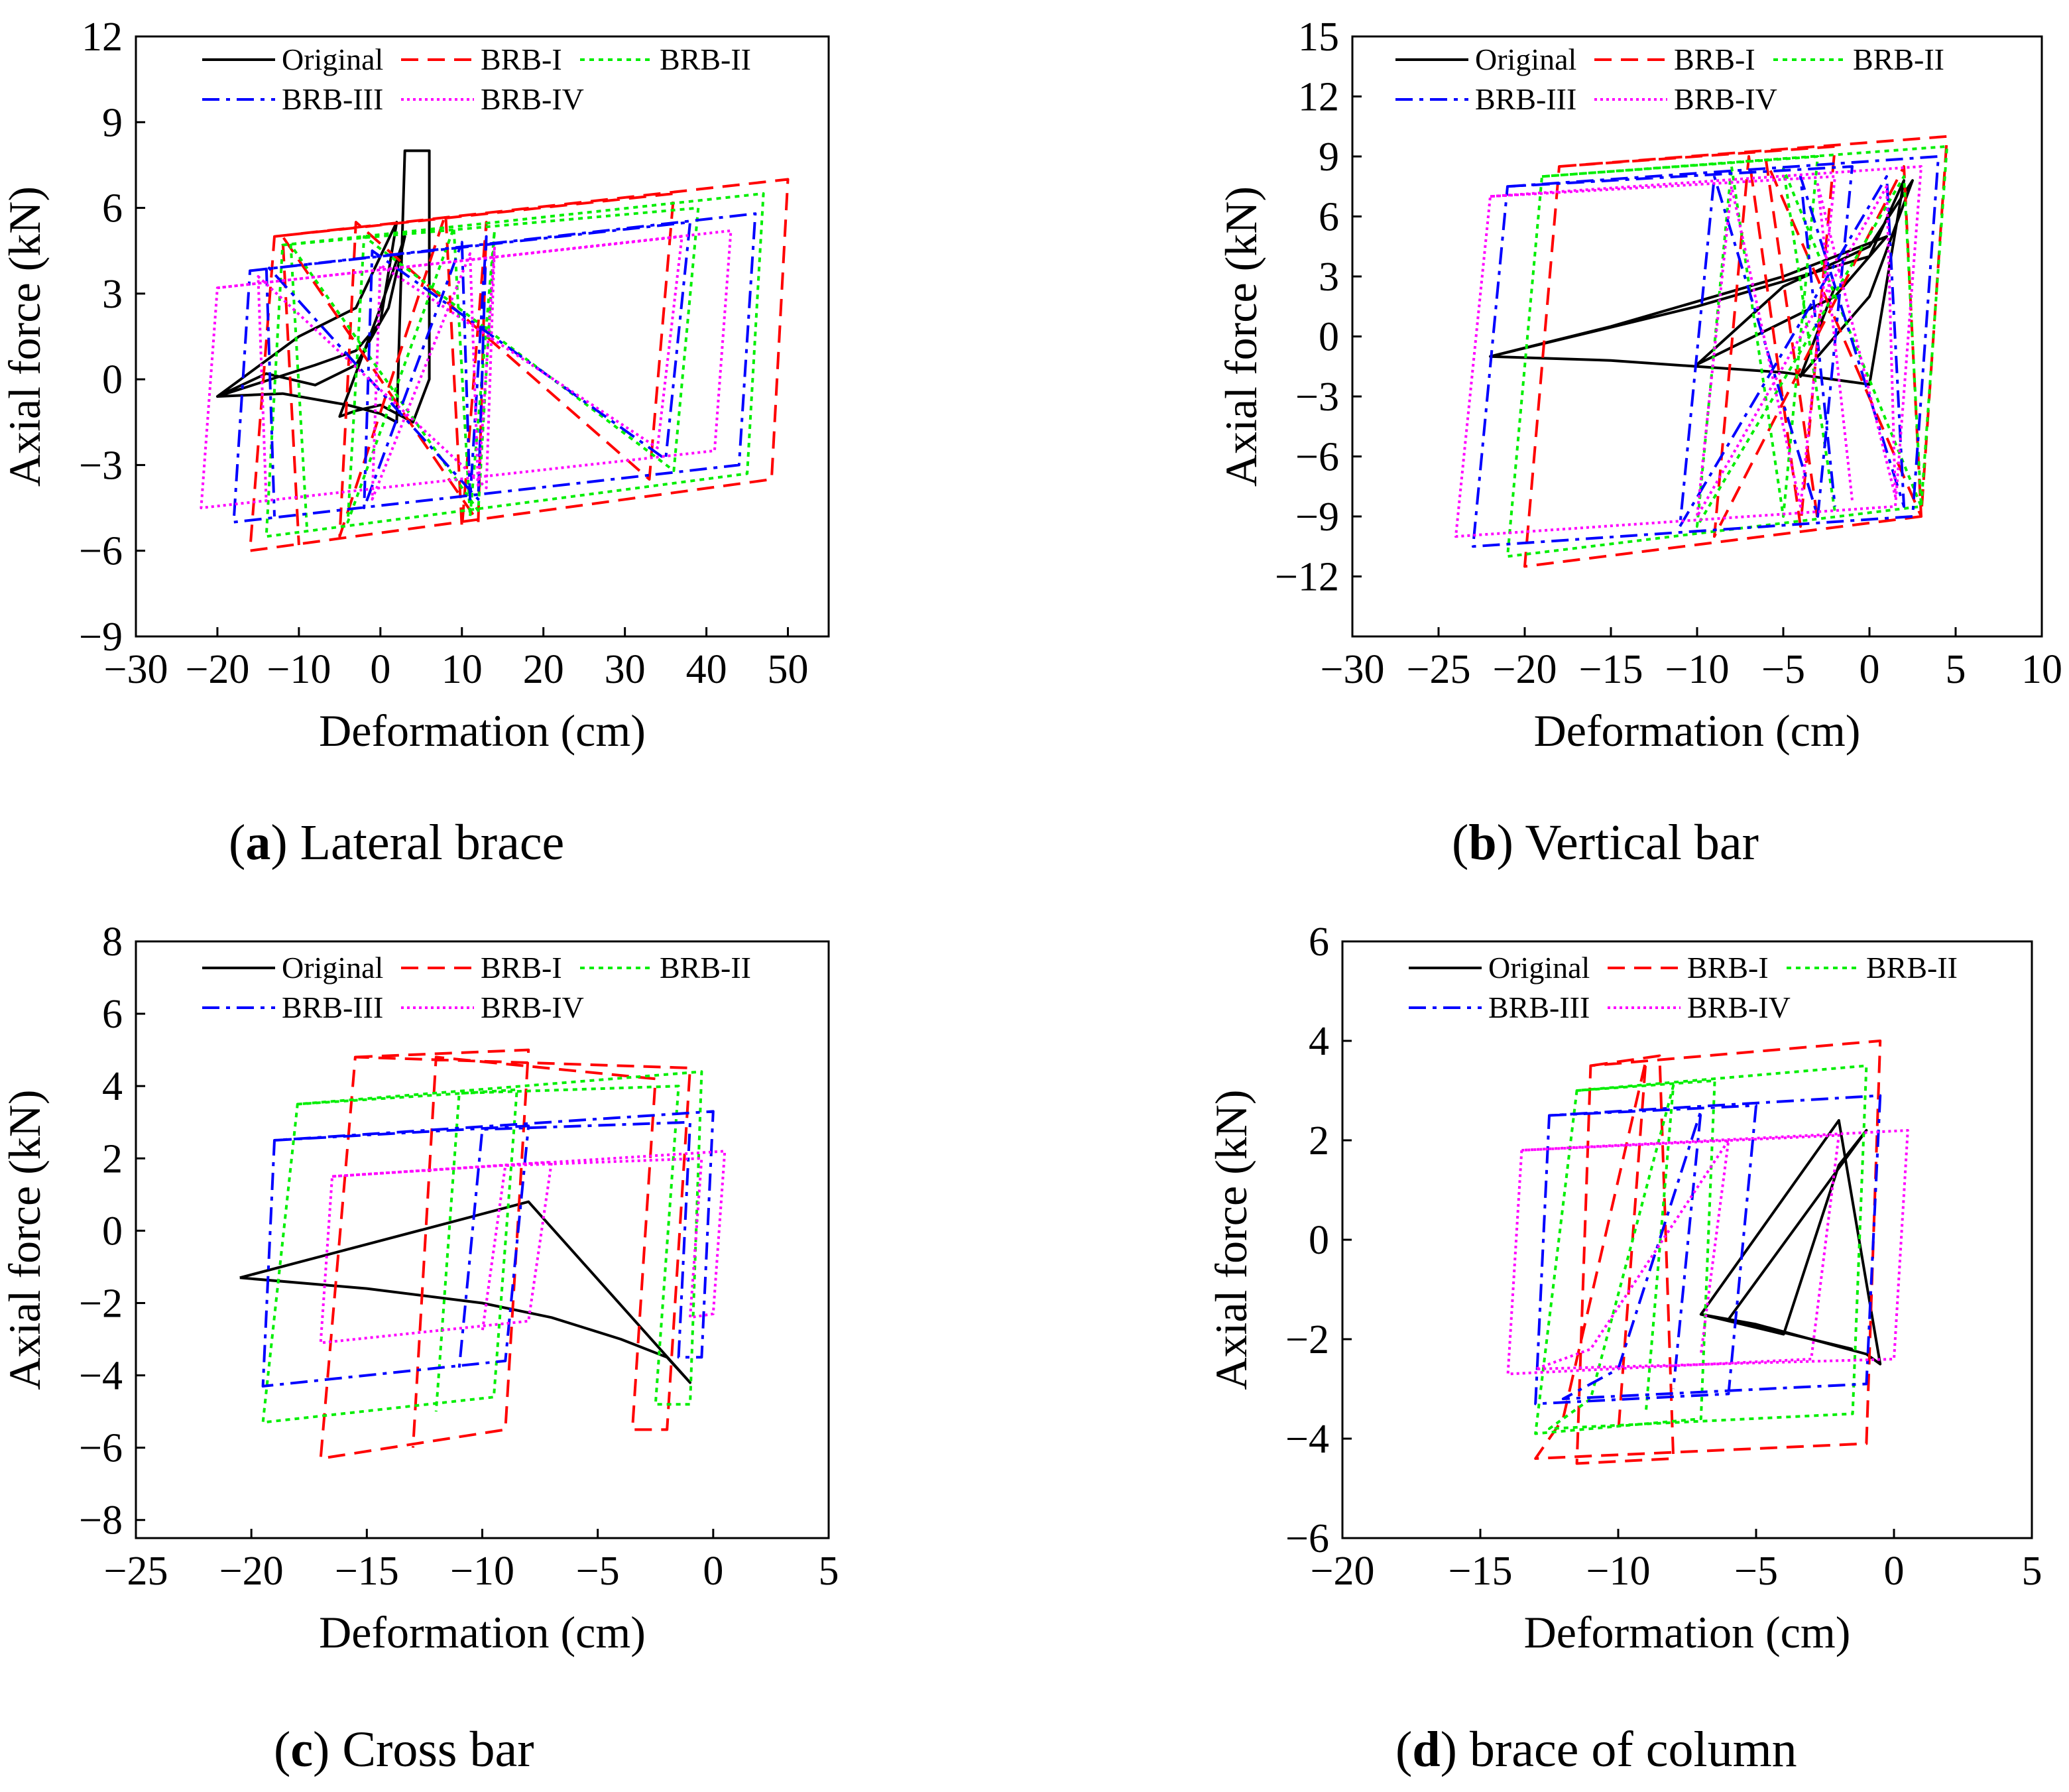 This screenshot has width=2069, height=1792. Describe the element at coordinates (1319, 1141) in the screenshot. I see `y-tick-label: 2` at that location.